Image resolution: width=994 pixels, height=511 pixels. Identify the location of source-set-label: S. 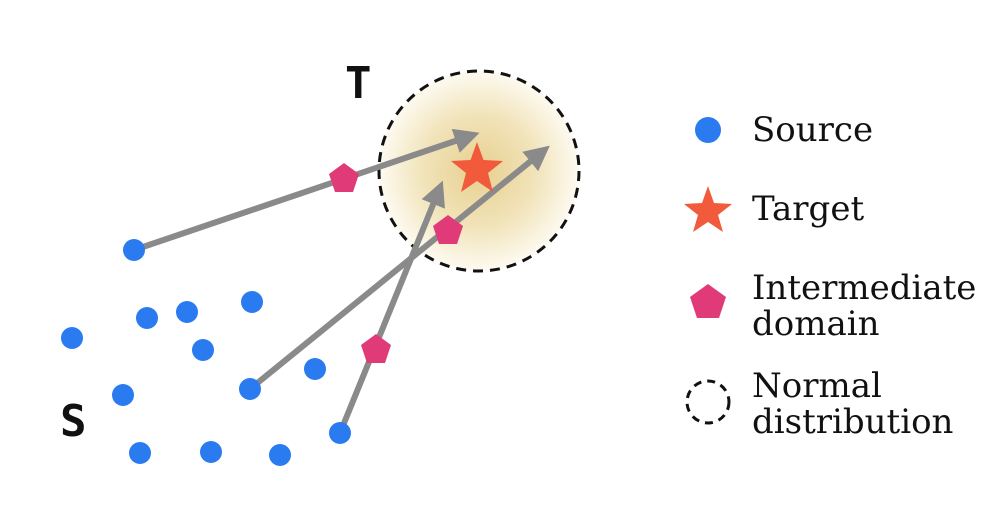
(73, 421).